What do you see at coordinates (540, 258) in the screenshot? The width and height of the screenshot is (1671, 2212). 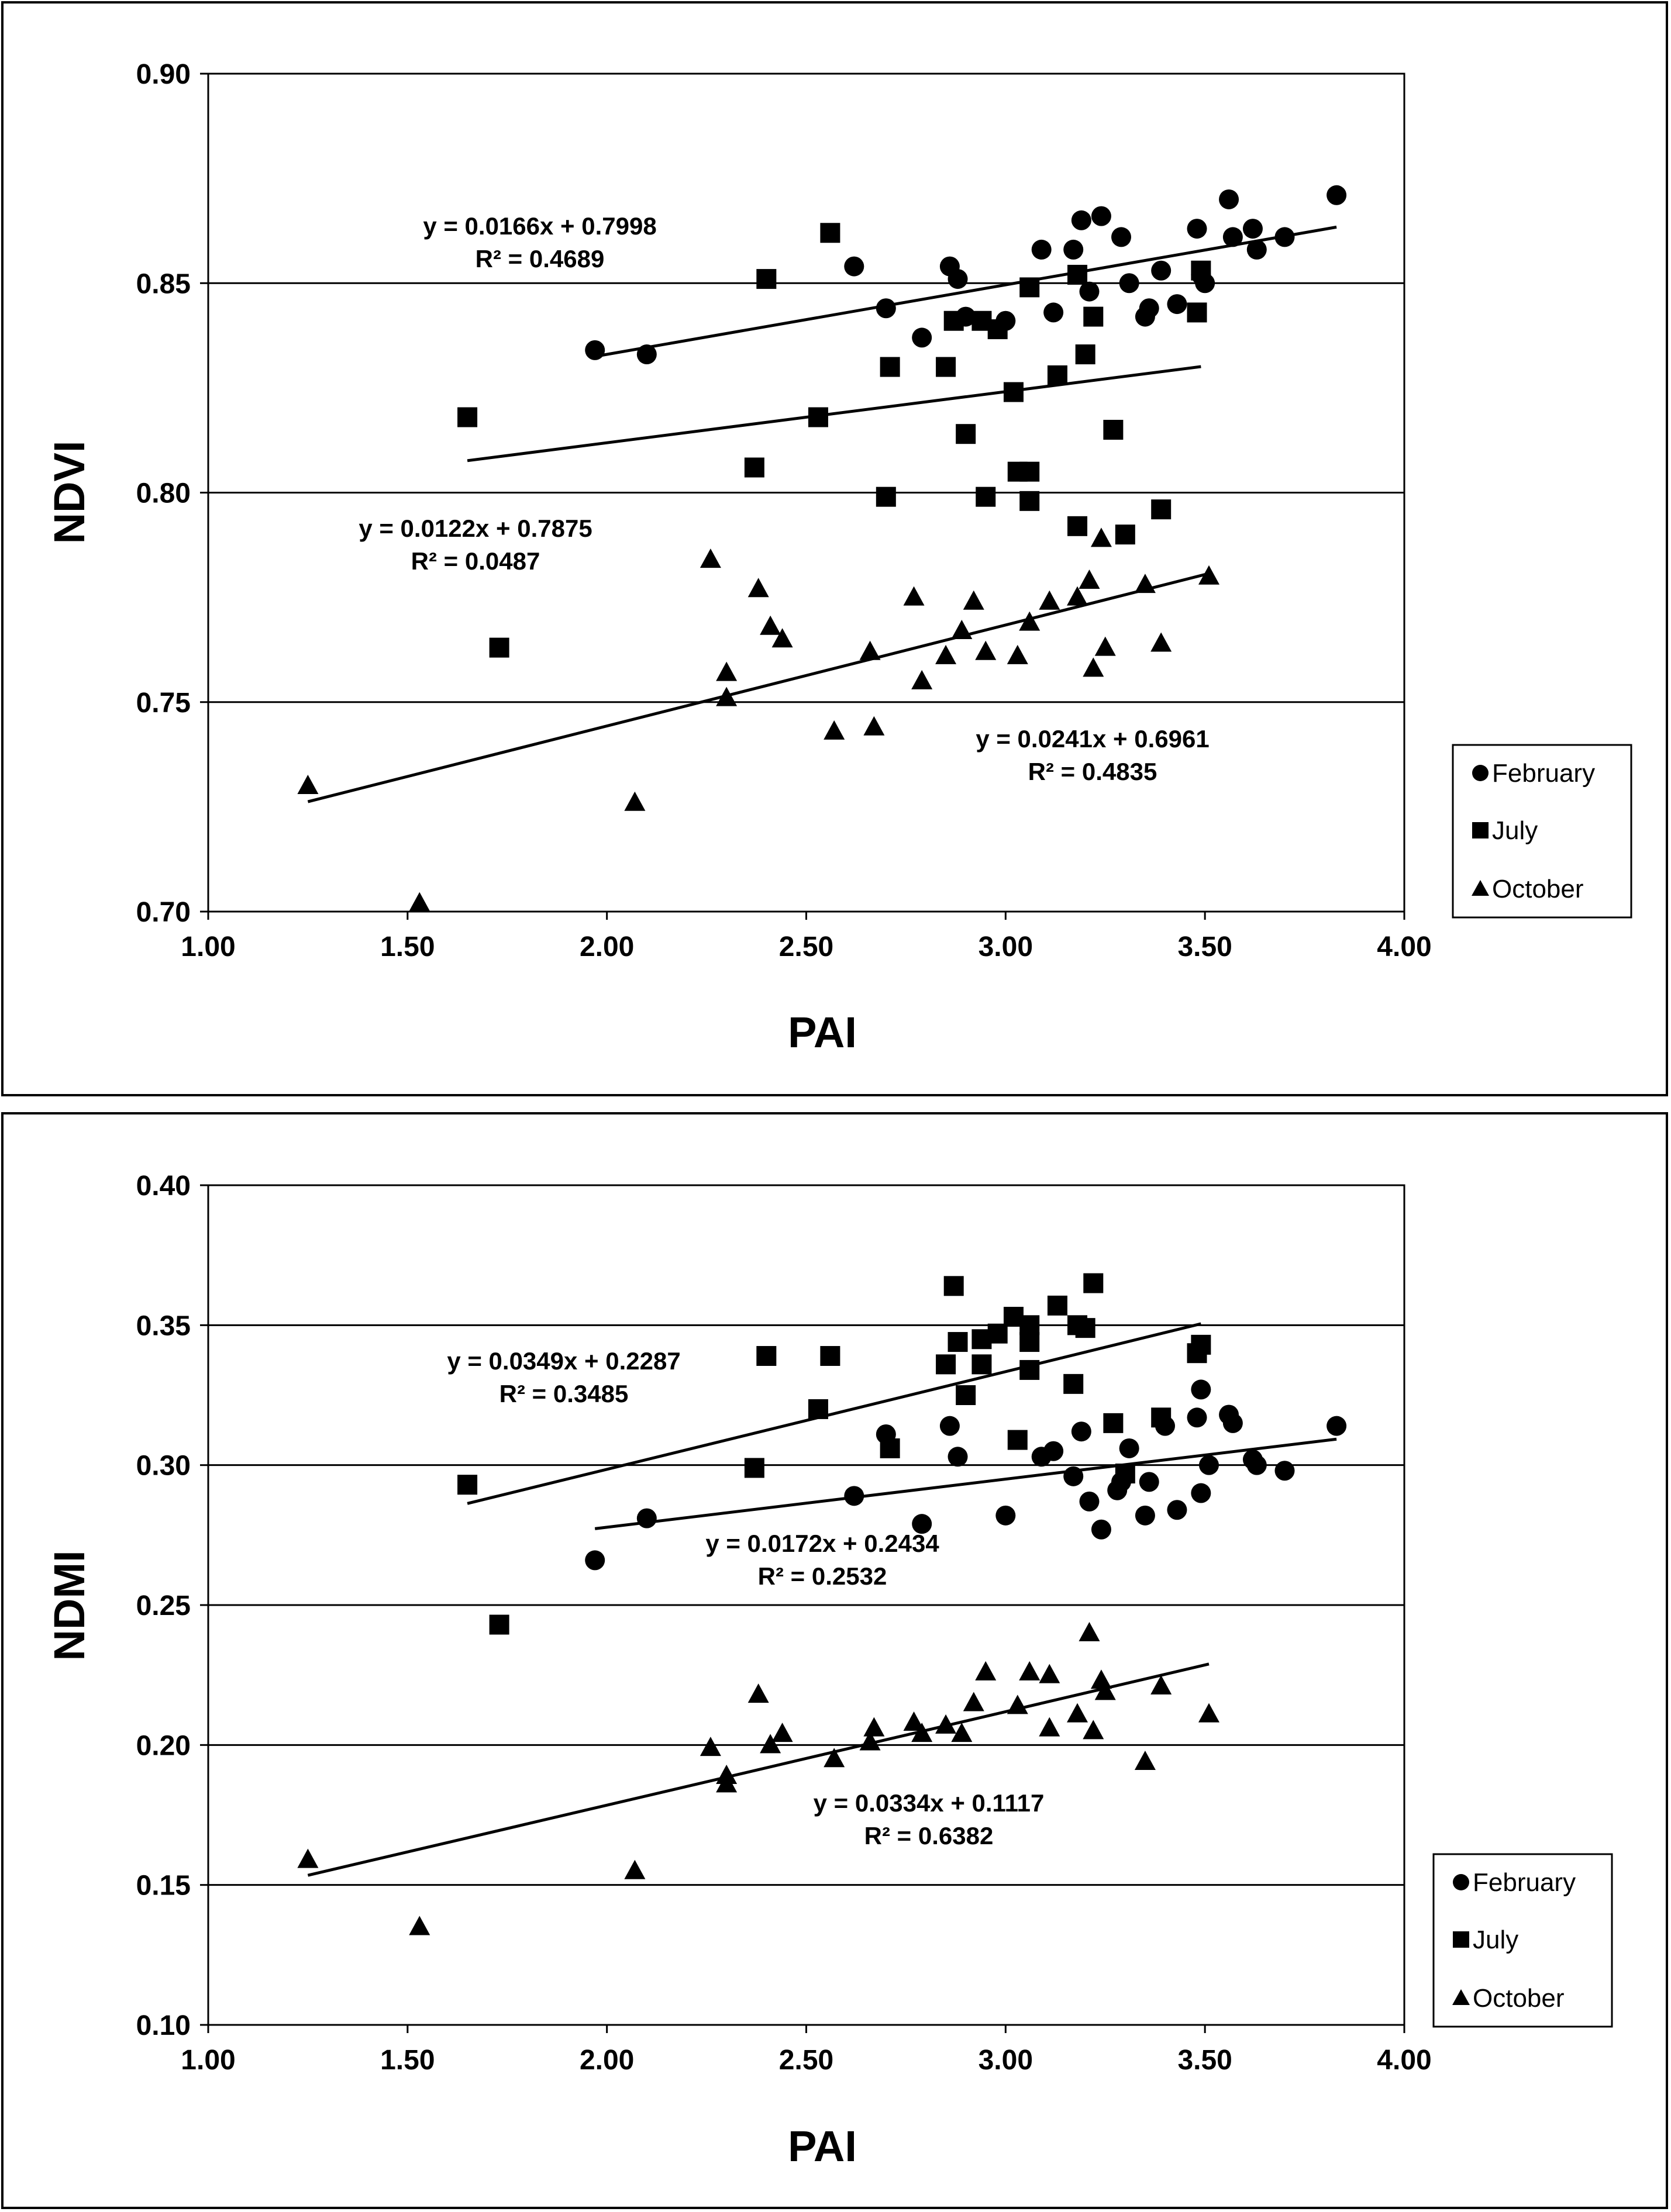 I see `trendline-r2-february: R² = 0.4689` at bounding box center [540, 258].